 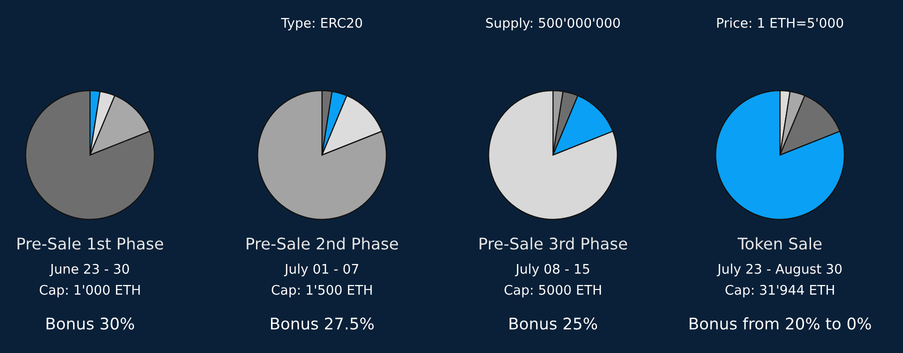 I want to click on text: Bonus from 20% to 0%, so click(x=780, y=323).